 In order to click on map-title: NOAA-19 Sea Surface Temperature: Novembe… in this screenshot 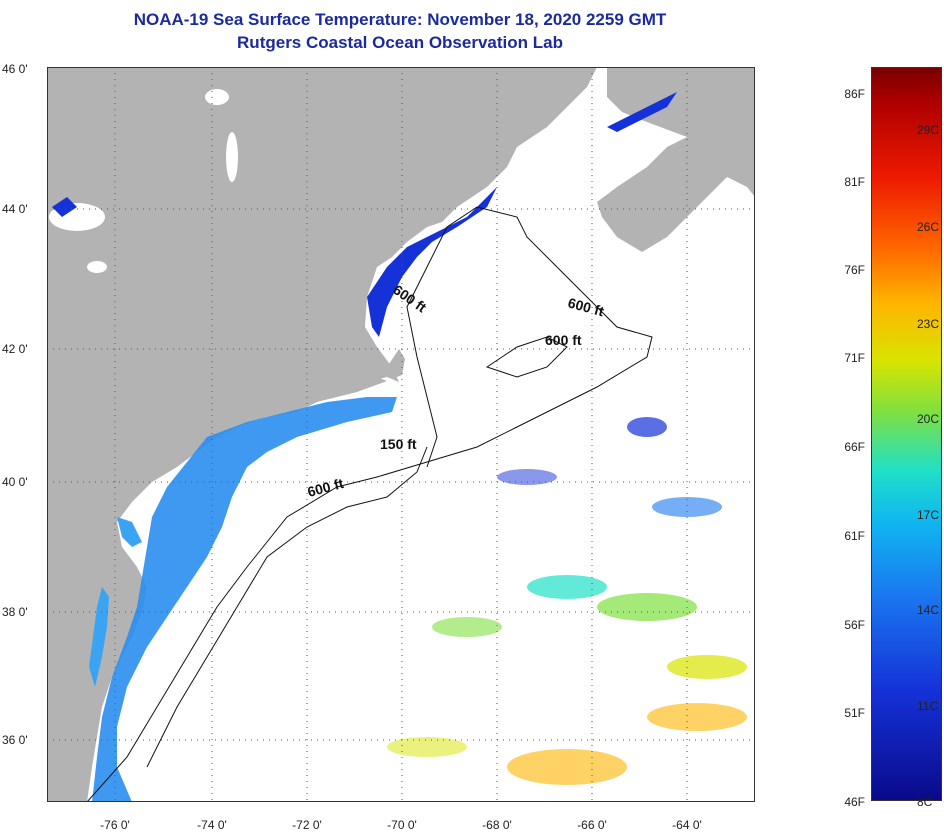, I will do `click(400, 19)`.